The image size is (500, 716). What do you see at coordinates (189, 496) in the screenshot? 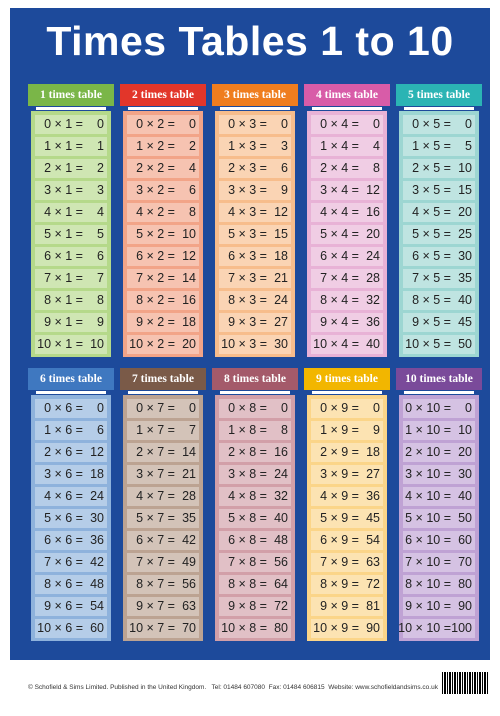
I see `result: 28` at bounding box center [189, 496].